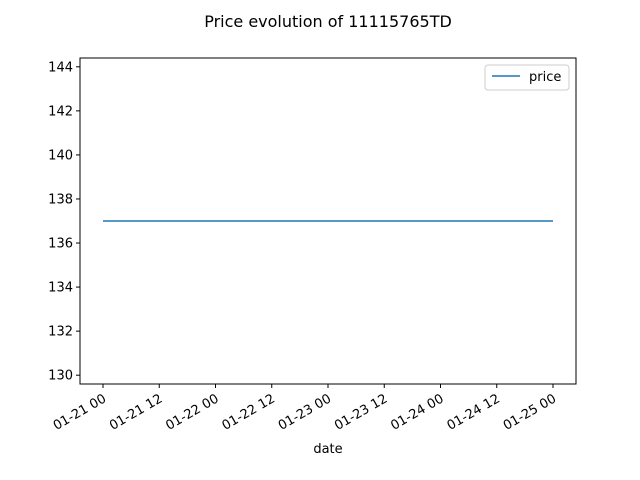 The width and height of the screenshot is (640, 480). What do you see at coordinates (60, 67) in the screenshot?
I see `y-tick-label: 144` at bounding box center [60, 67].